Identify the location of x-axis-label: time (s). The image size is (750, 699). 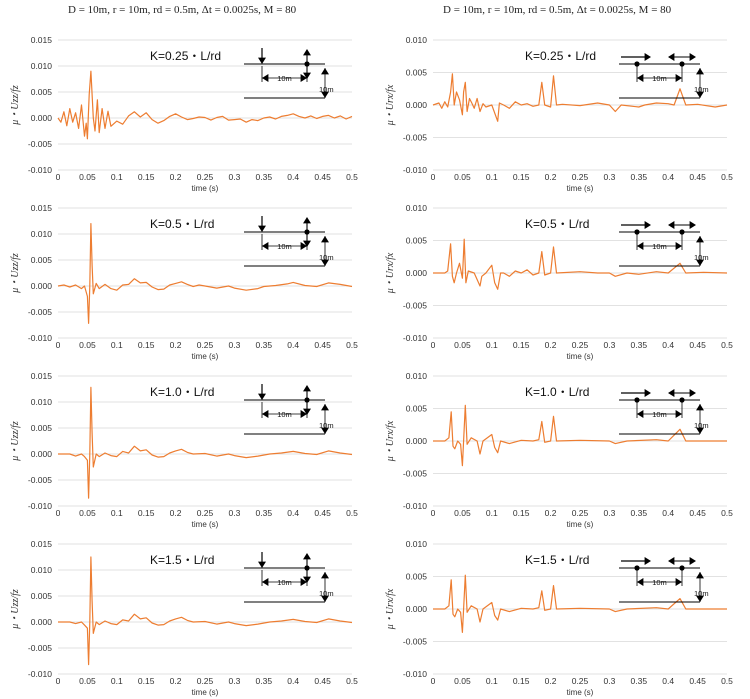
(580, 692).